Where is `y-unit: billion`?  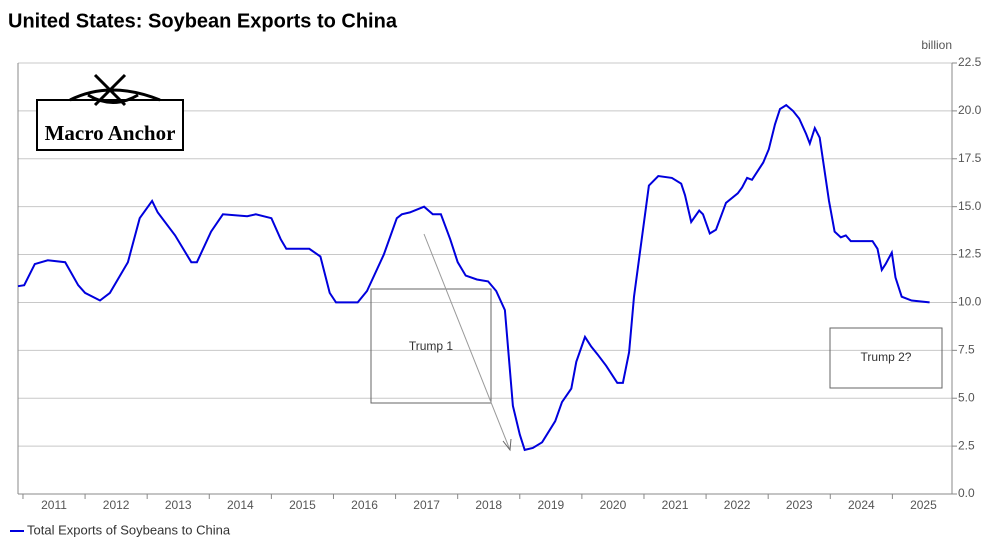 y-unit: billion is located at coordinates (936, 45).